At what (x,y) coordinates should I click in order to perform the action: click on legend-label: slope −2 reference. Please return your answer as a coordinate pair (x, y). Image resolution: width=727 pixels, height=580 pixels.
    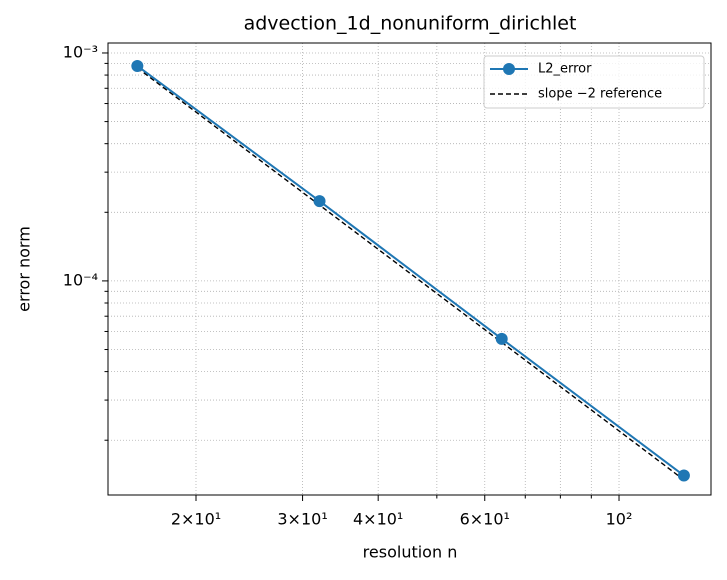
    Looking at the image, I should click on (600, 94).